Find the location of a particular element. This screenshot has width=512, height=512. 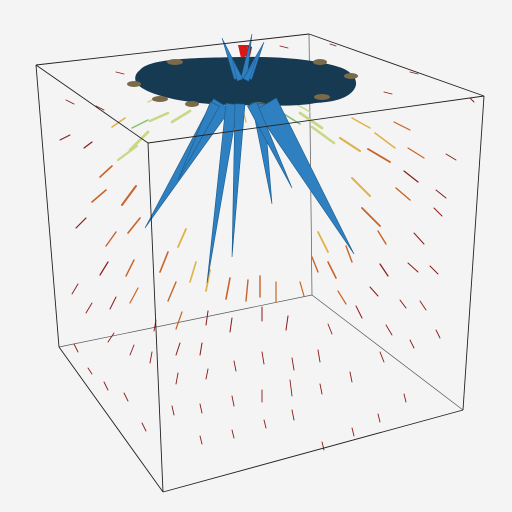

surface-sheet is located at coordinates (242, 82).